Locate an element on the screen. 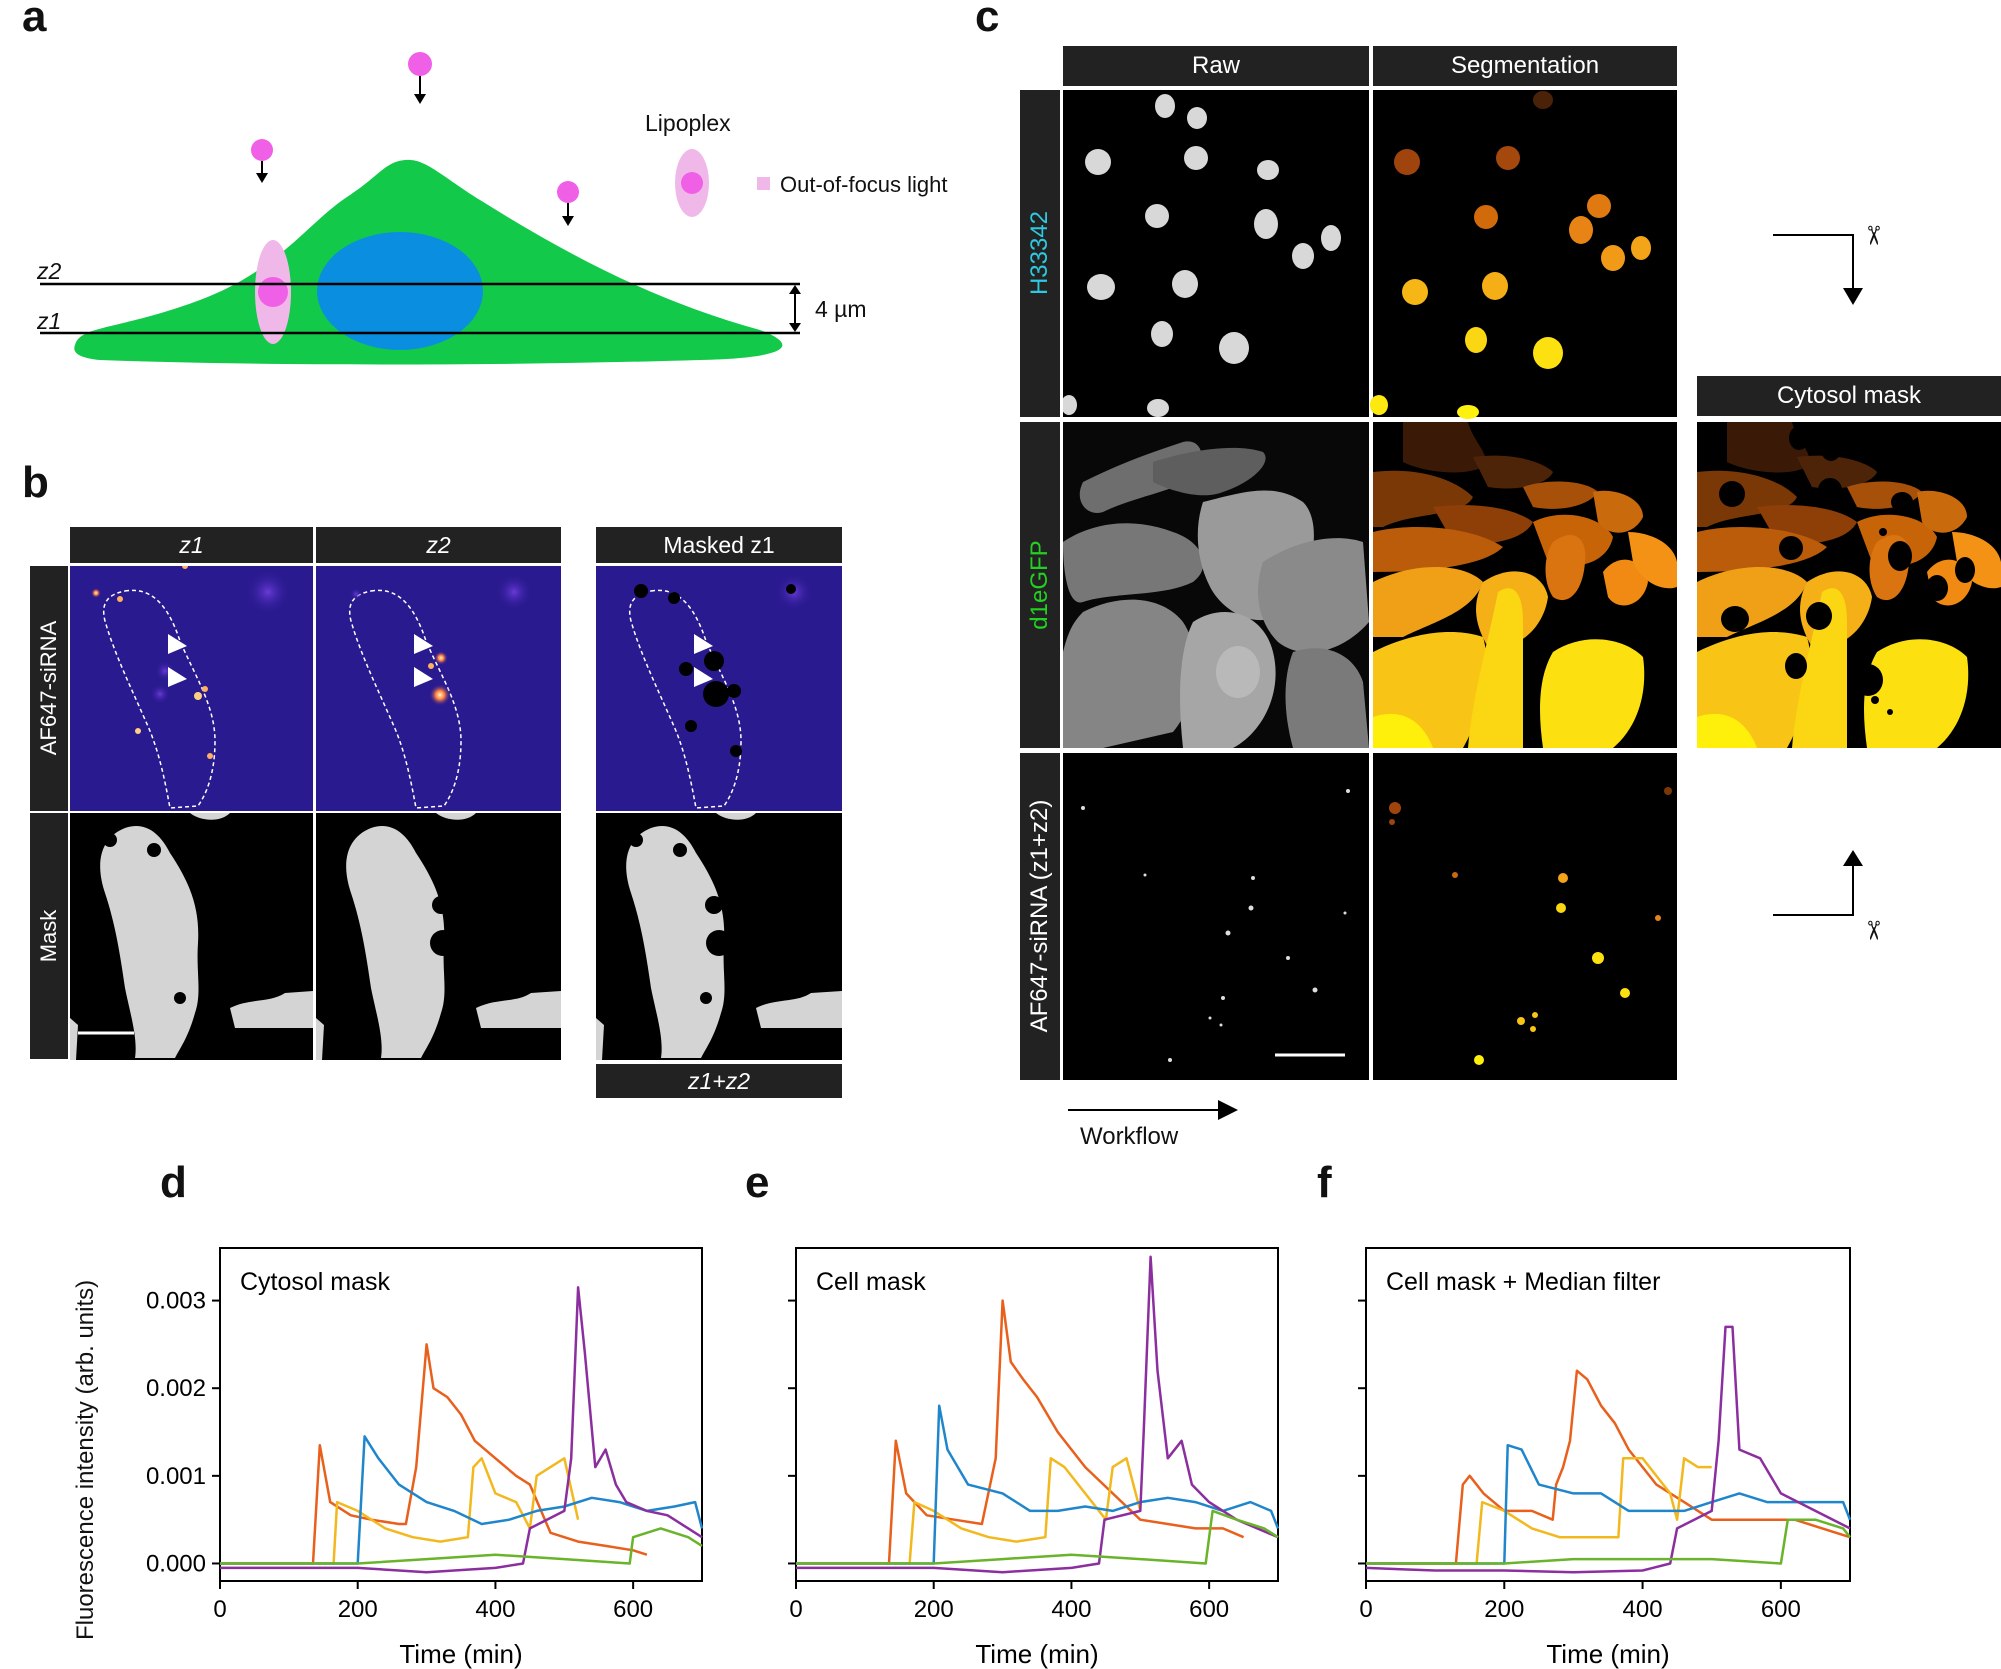 The image size is (2001, 1669). y-tick-label: 0.003 is located at coordinates (176, 1301).